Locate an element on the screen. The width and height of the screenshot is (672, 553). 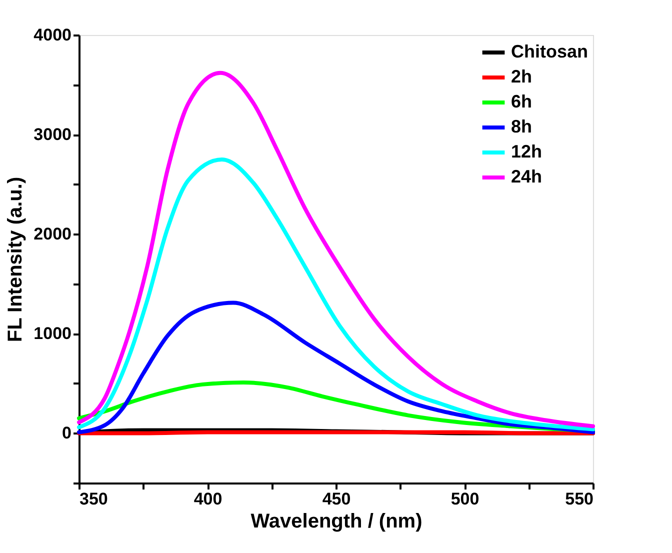
y-tick-label: 1000 is located at coordinates (53, 334).